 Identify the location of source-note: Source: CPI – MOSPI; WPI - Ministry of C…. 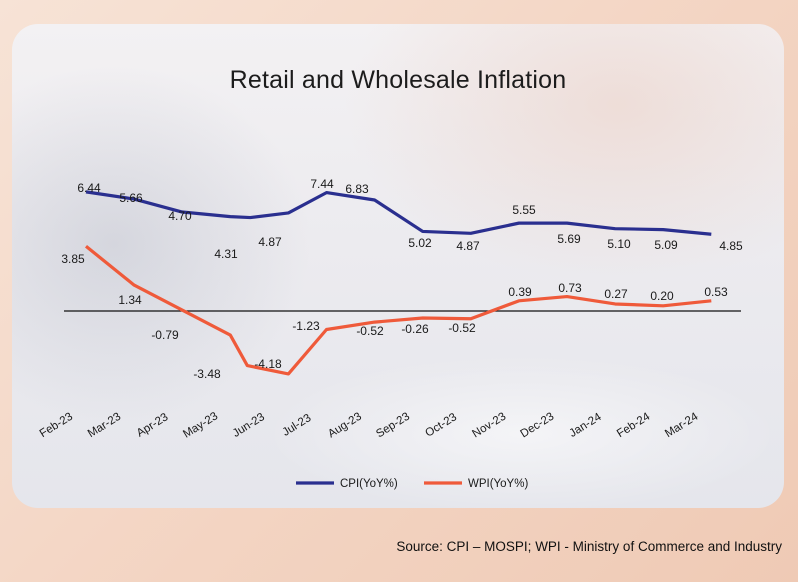
(589, 546).